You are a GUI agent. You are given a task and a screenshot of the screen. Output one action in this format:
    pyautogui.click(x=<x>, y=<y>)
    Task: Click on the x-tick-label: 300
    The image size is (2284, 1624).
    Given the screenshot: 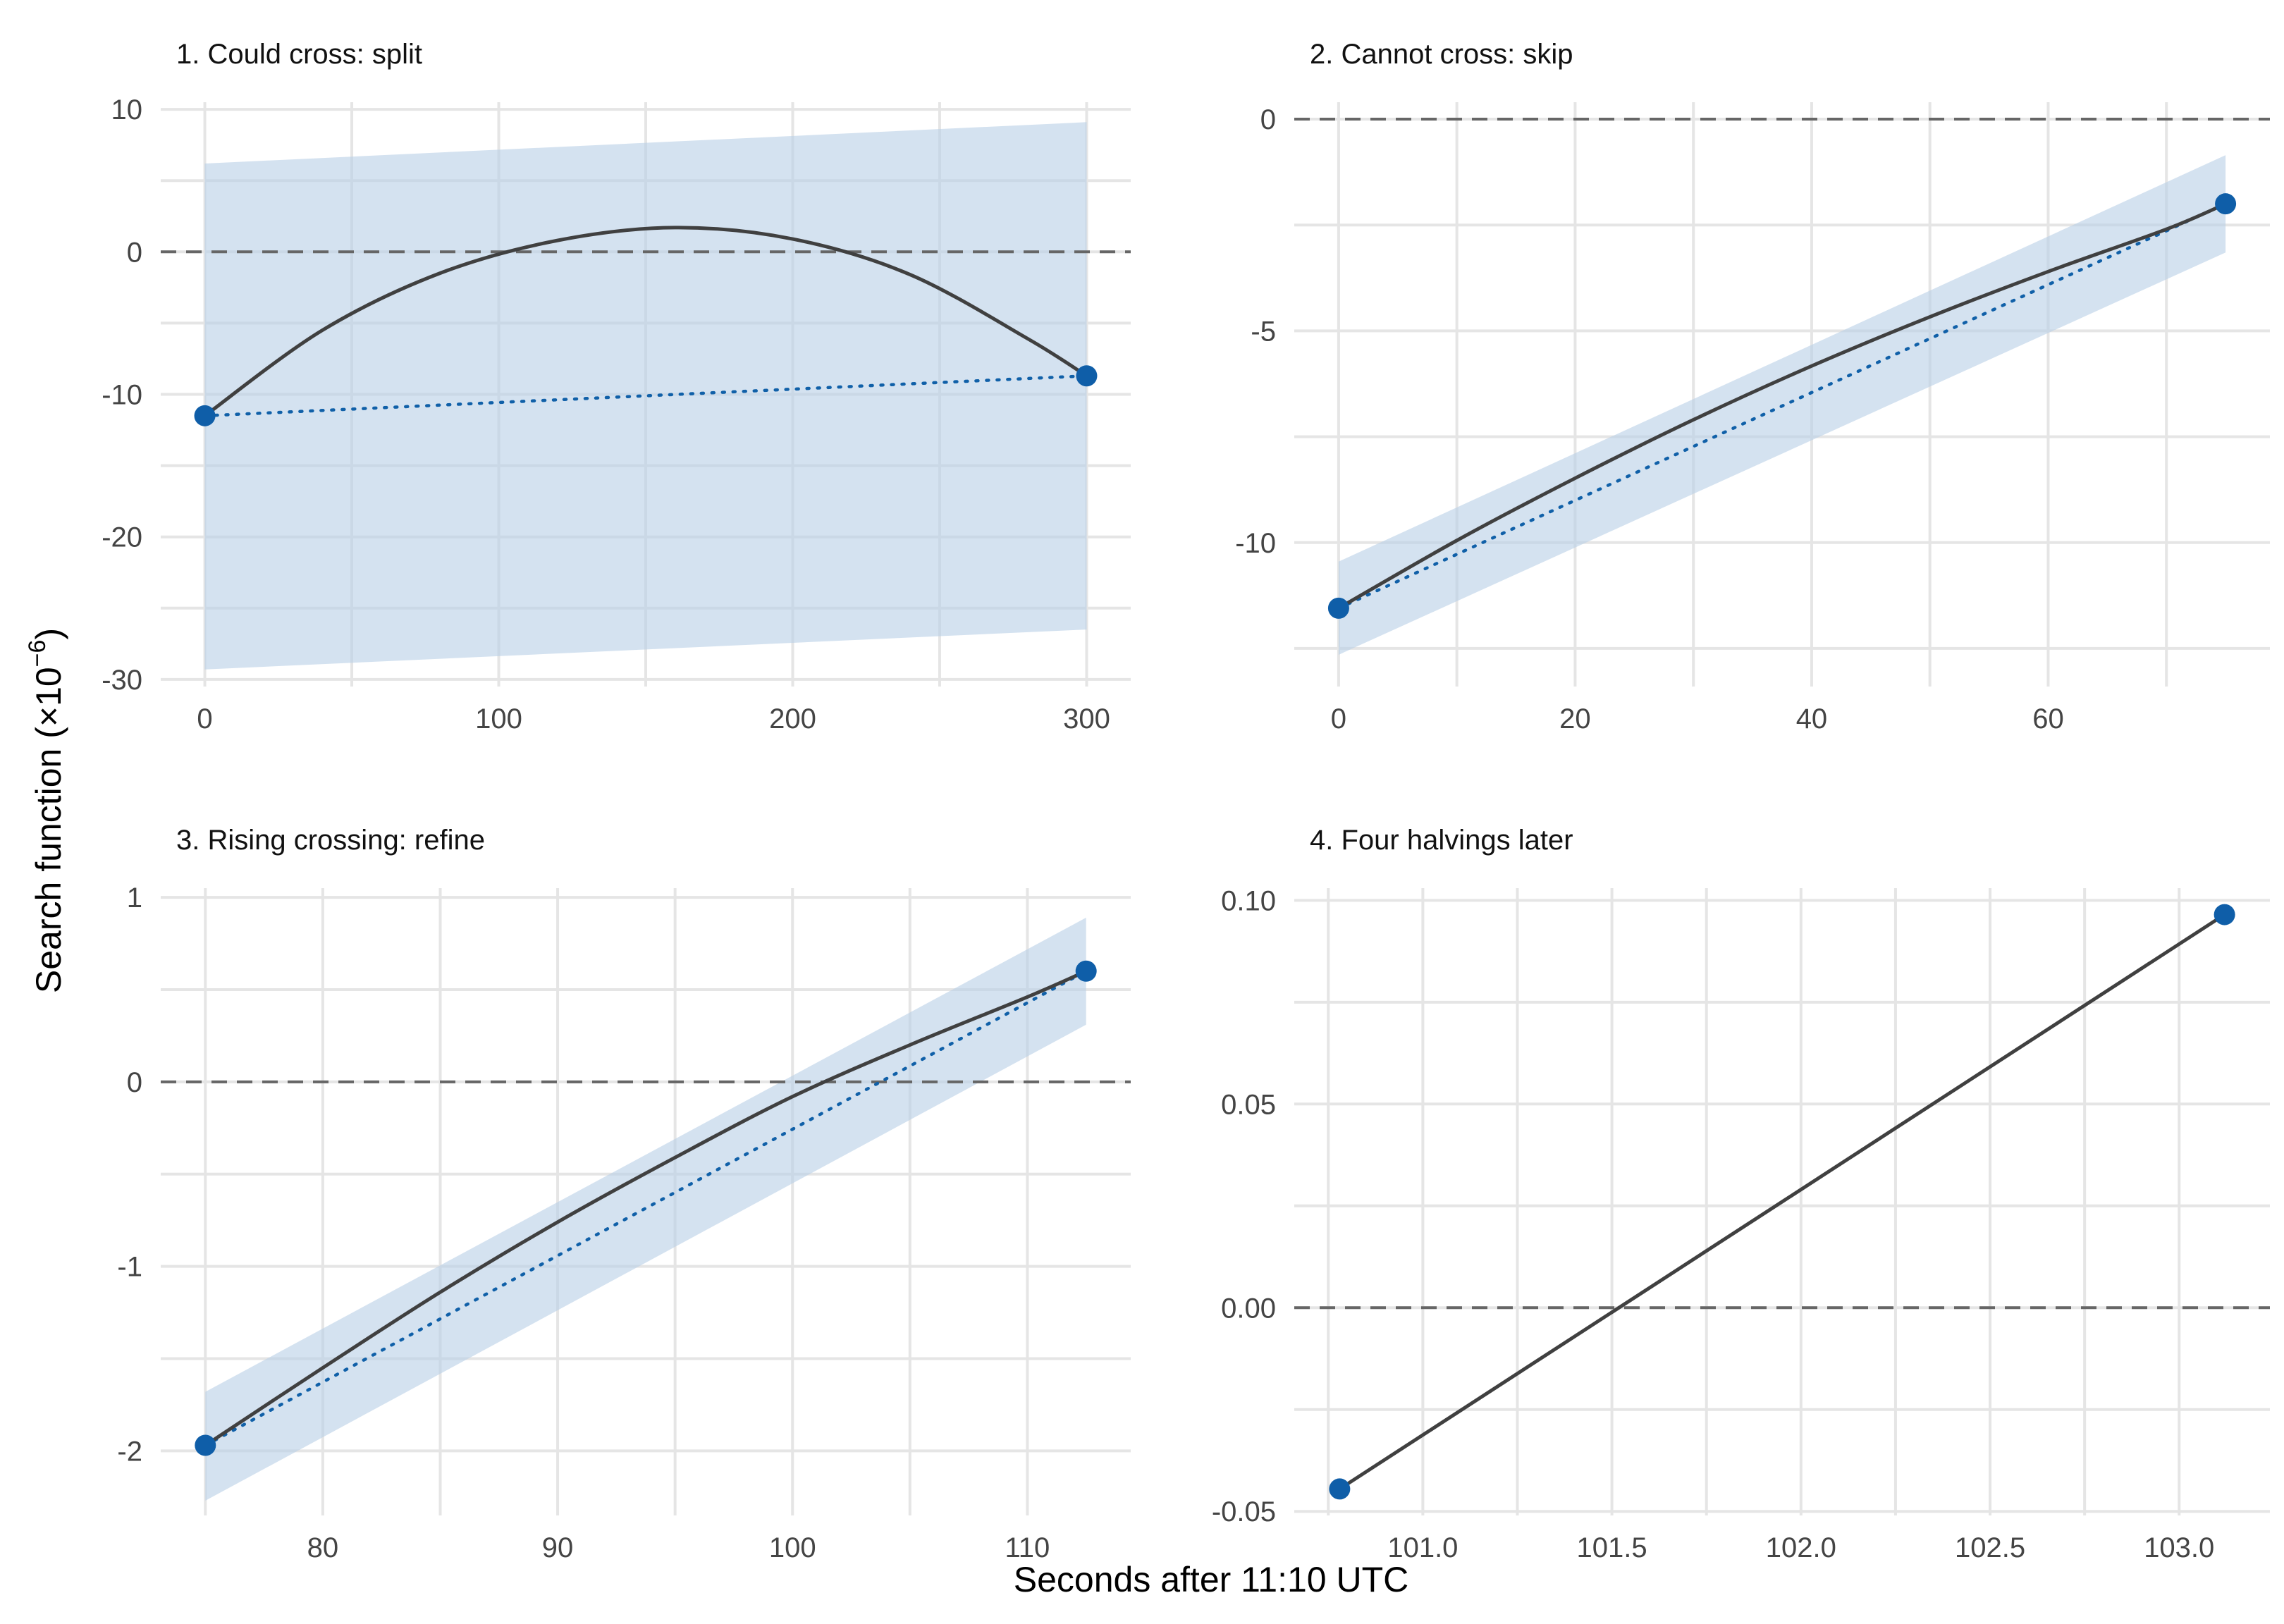 What is the action you would take?
    pyautogui.click(x=1086, y=719)
    